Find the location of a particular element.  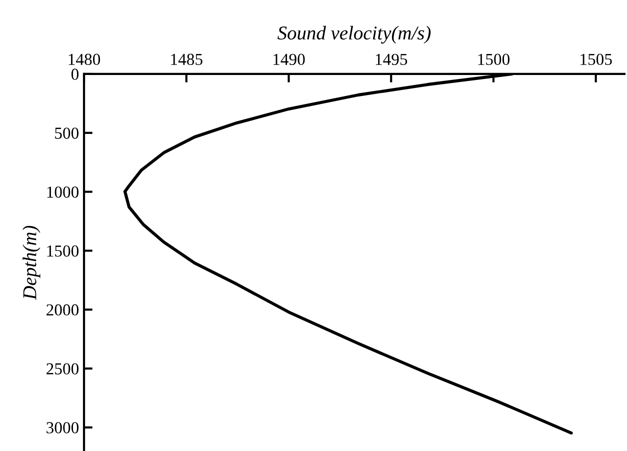

x-tick-label: 1480 is located at coordinates (84, 60).